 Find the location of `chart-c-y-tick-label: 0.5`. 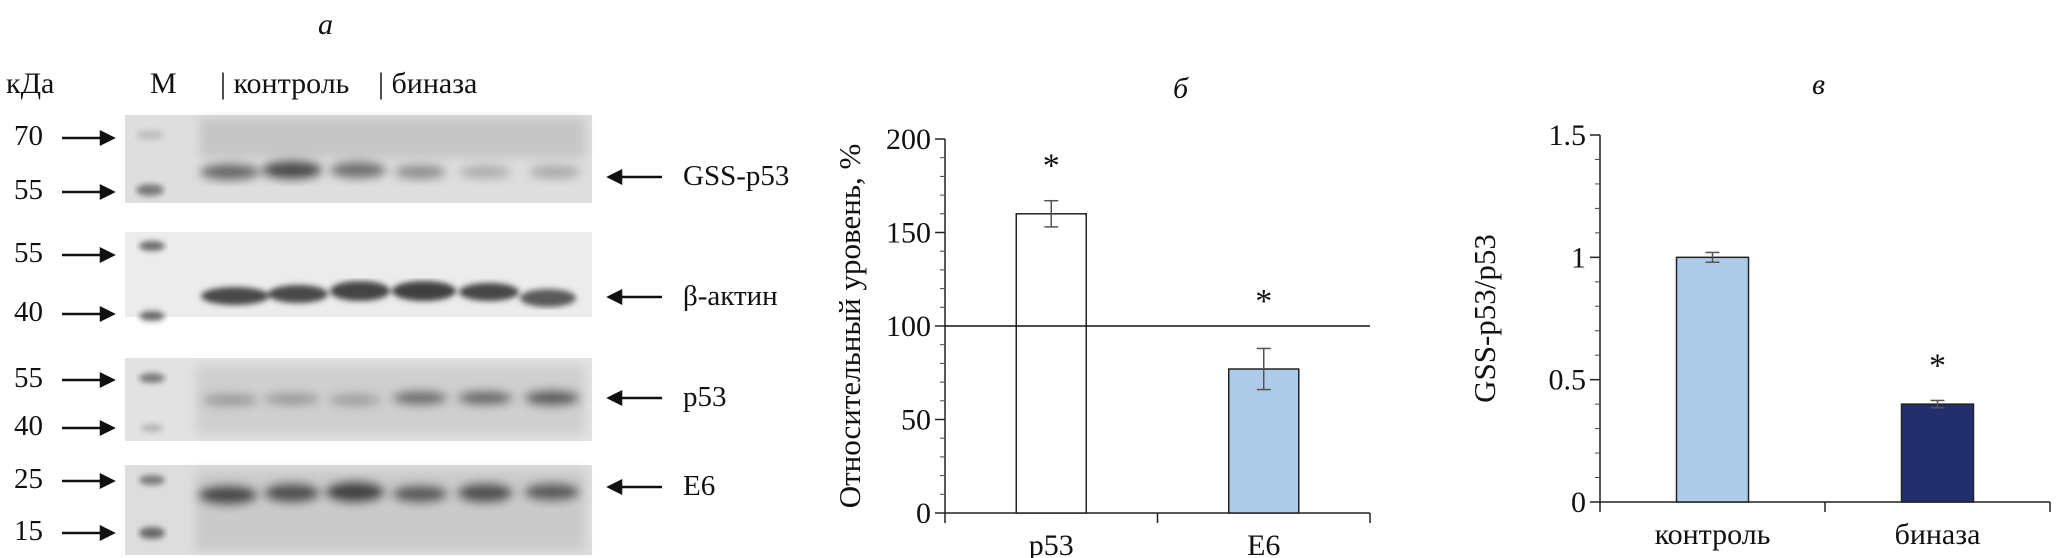

chart-c-y-tick-label: 0.5 is located at coordinates (1568, 380).